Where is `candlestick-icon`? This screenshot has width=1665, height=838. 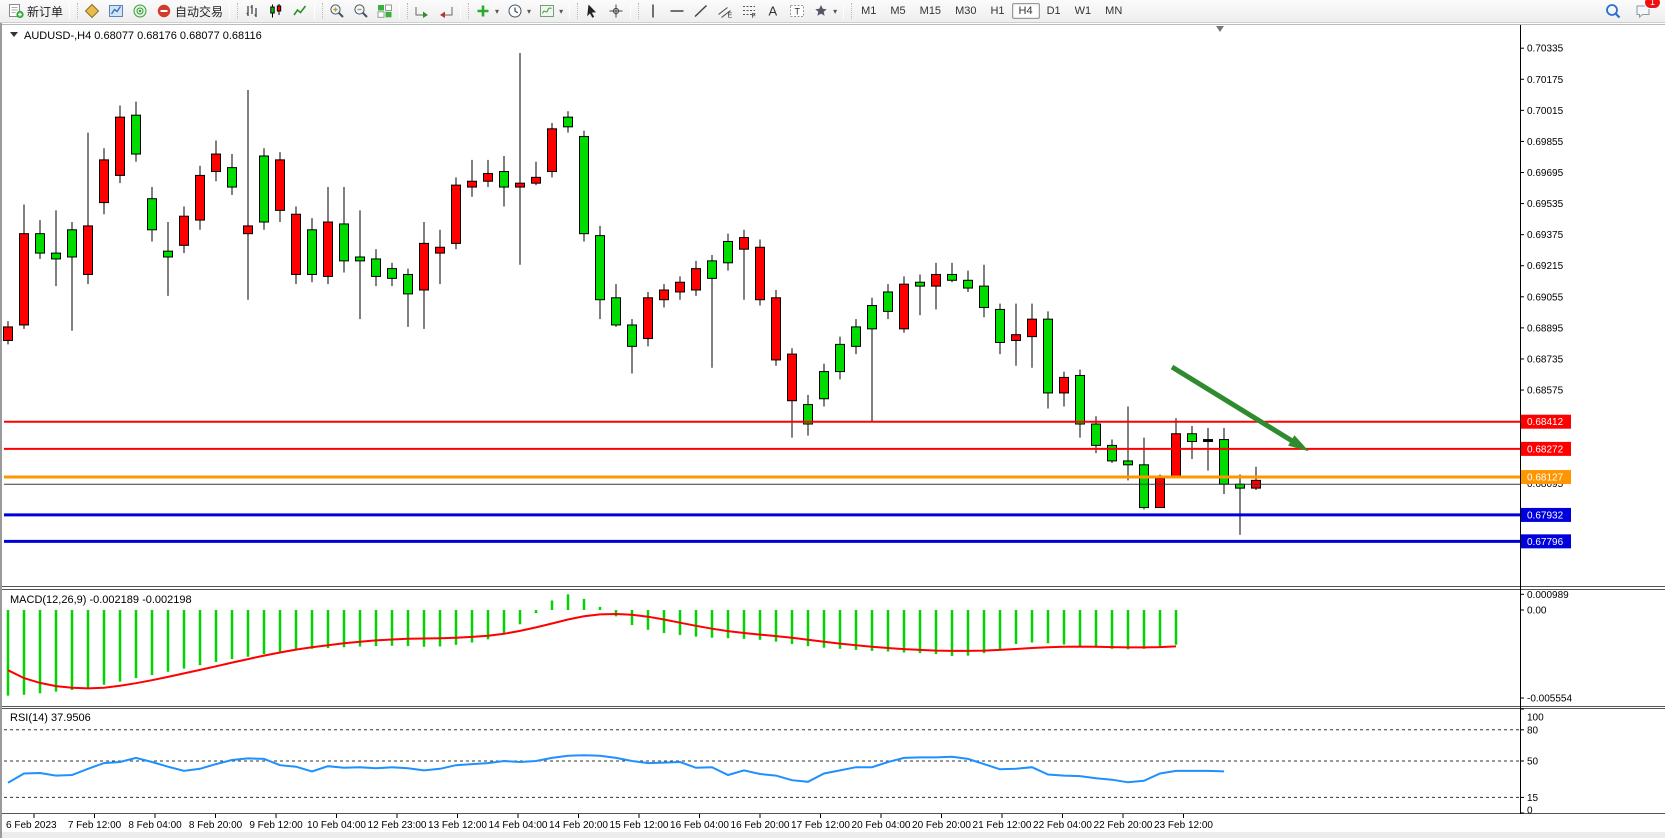
candlestick-icon is located at coordinates (276, 11).